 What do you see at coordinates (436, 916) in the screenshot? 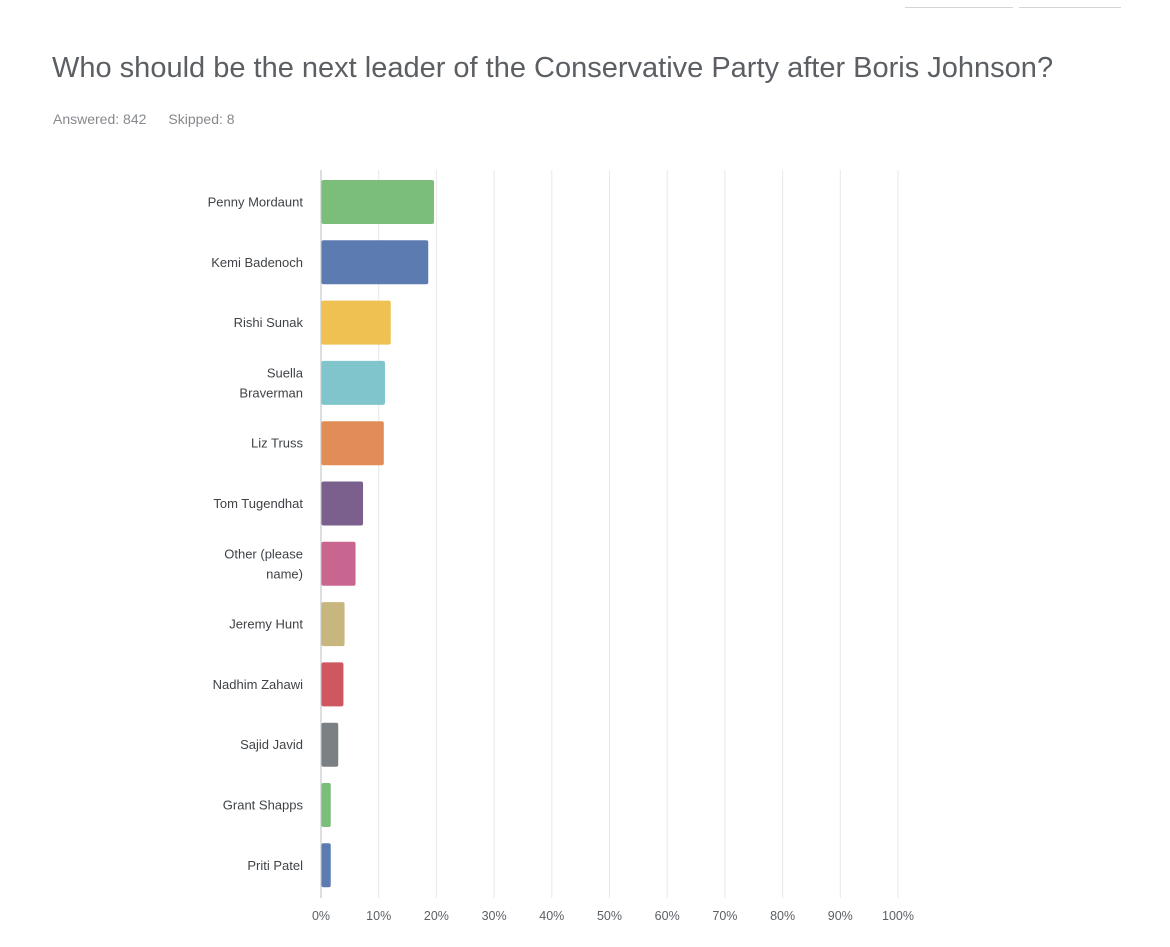
I see `x-tick-label: 20%` at bounding box center [436, 916].